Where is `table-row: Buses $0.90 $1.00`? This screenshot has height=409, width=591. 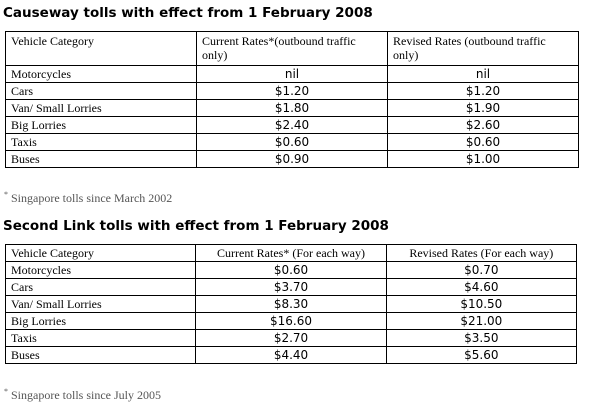
table-row: Buses $0.90 $1.00 is located at coordinates (292, 159).